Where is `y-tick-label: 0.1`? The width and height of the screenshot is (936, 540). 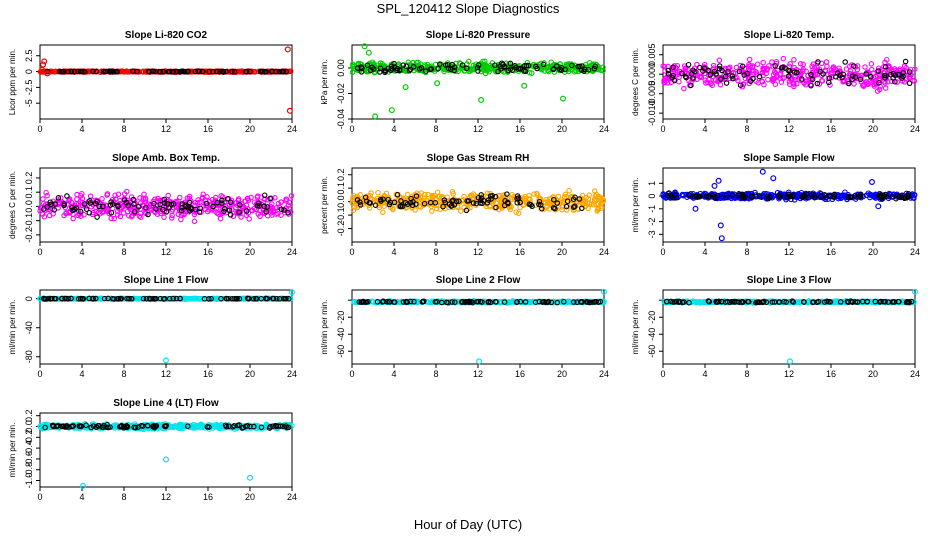
y-tick-label: 0.1 is located at coordinates (29, 192).